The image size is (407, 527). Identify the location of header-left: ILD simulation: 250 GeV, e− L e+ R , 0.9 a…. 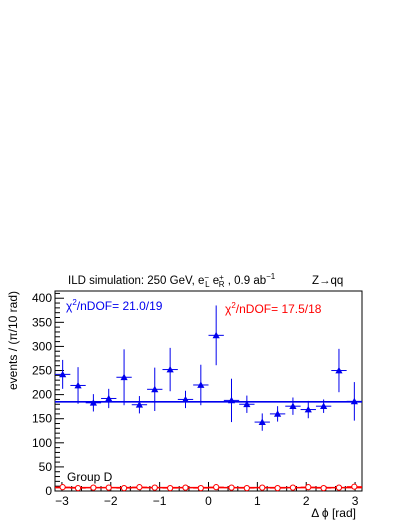
(172, 280).